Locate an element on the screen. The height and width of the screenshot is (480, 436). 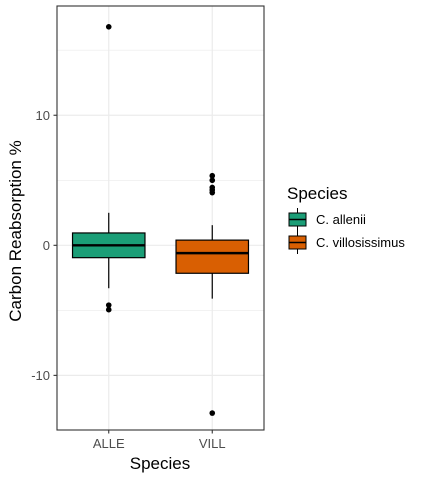
legend-title: Species is located at coordinates (317, 193).